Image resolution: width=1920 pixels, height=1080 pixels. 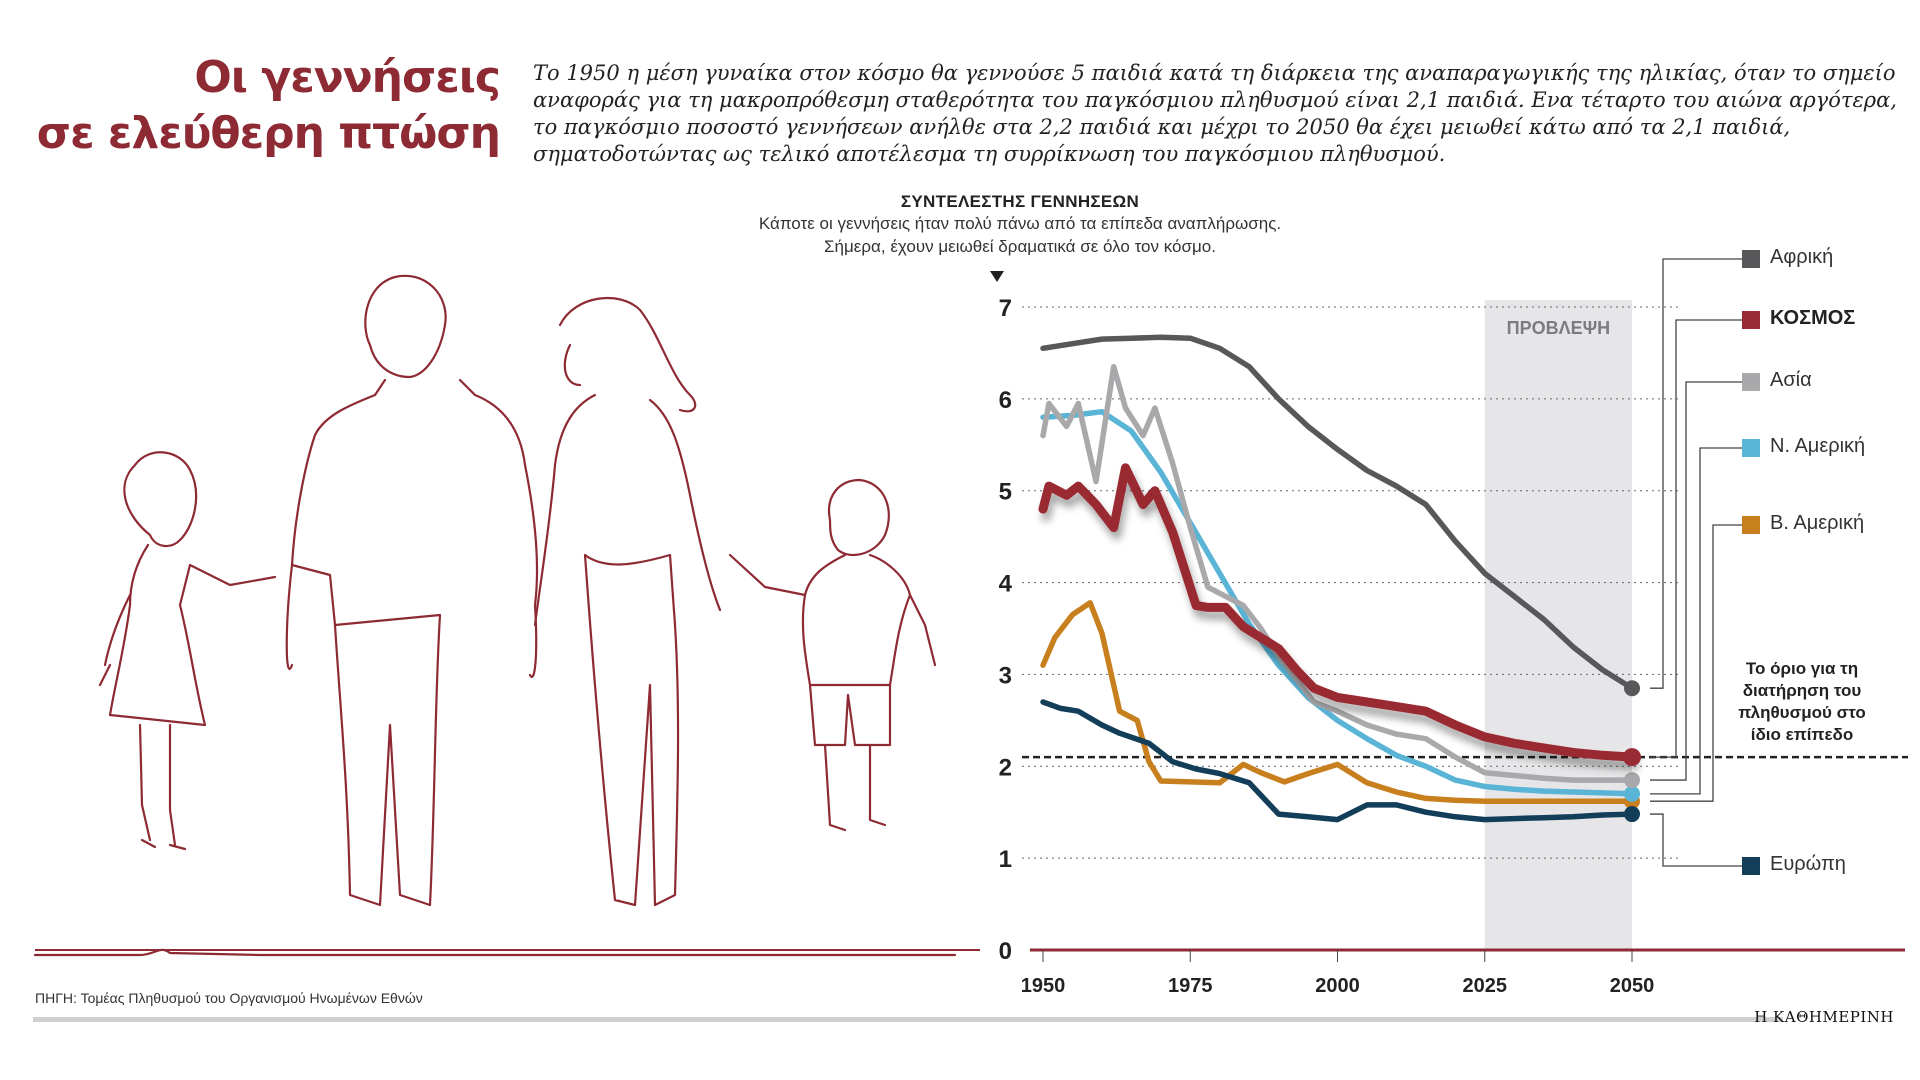 I want to click on series-line-south_america, so click(x=1337, y=602).